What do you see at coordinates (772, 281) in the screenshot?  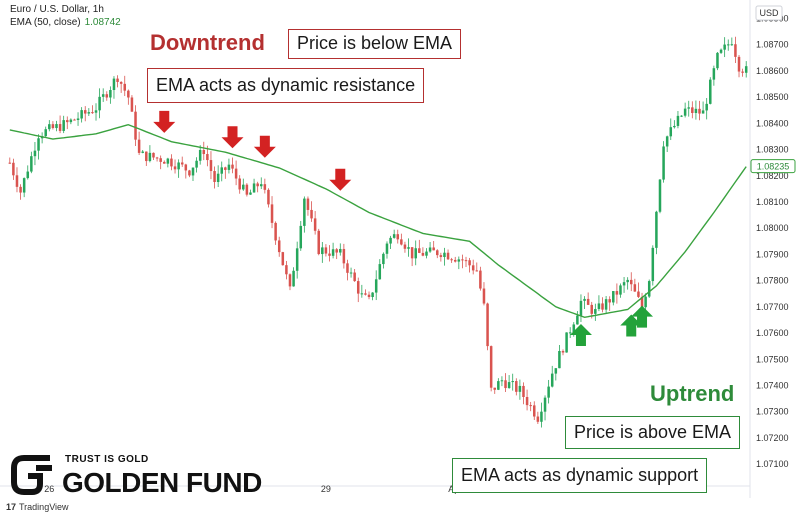 I see `y-tick-label: 1.07800` at bounding box center [772, 281].